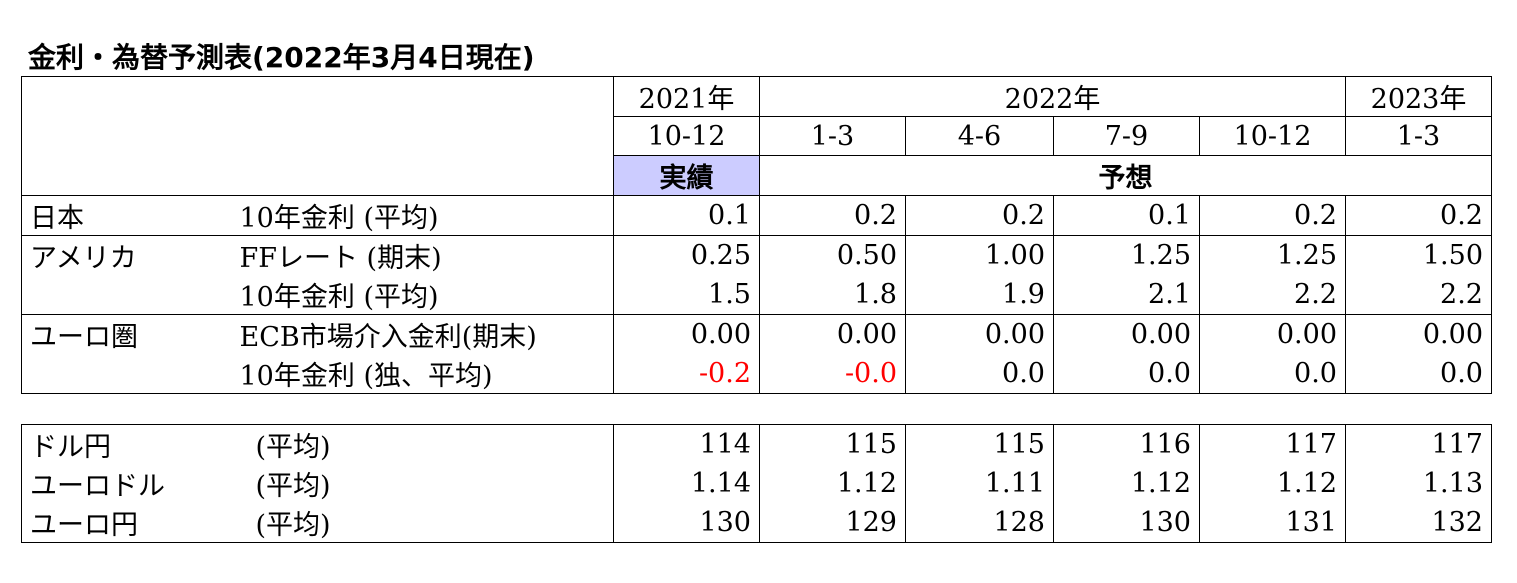 The image size is (1517, 583). Describe the element at coordinates (979, 483) in the screenshot. I see `fx-value: 1.11` at that location.